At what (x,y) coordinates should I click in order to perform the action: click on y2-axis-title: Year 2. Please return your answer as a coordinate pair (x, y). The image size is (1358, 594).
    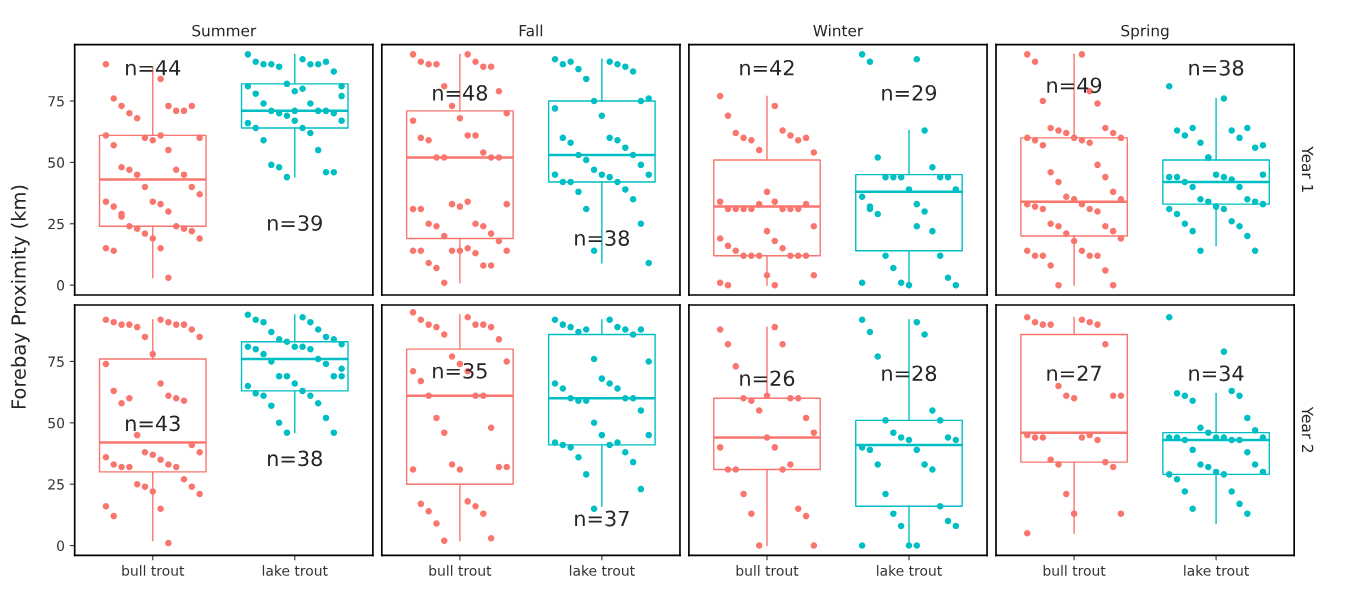
    Looking at the image, I should click on (1307, 429).